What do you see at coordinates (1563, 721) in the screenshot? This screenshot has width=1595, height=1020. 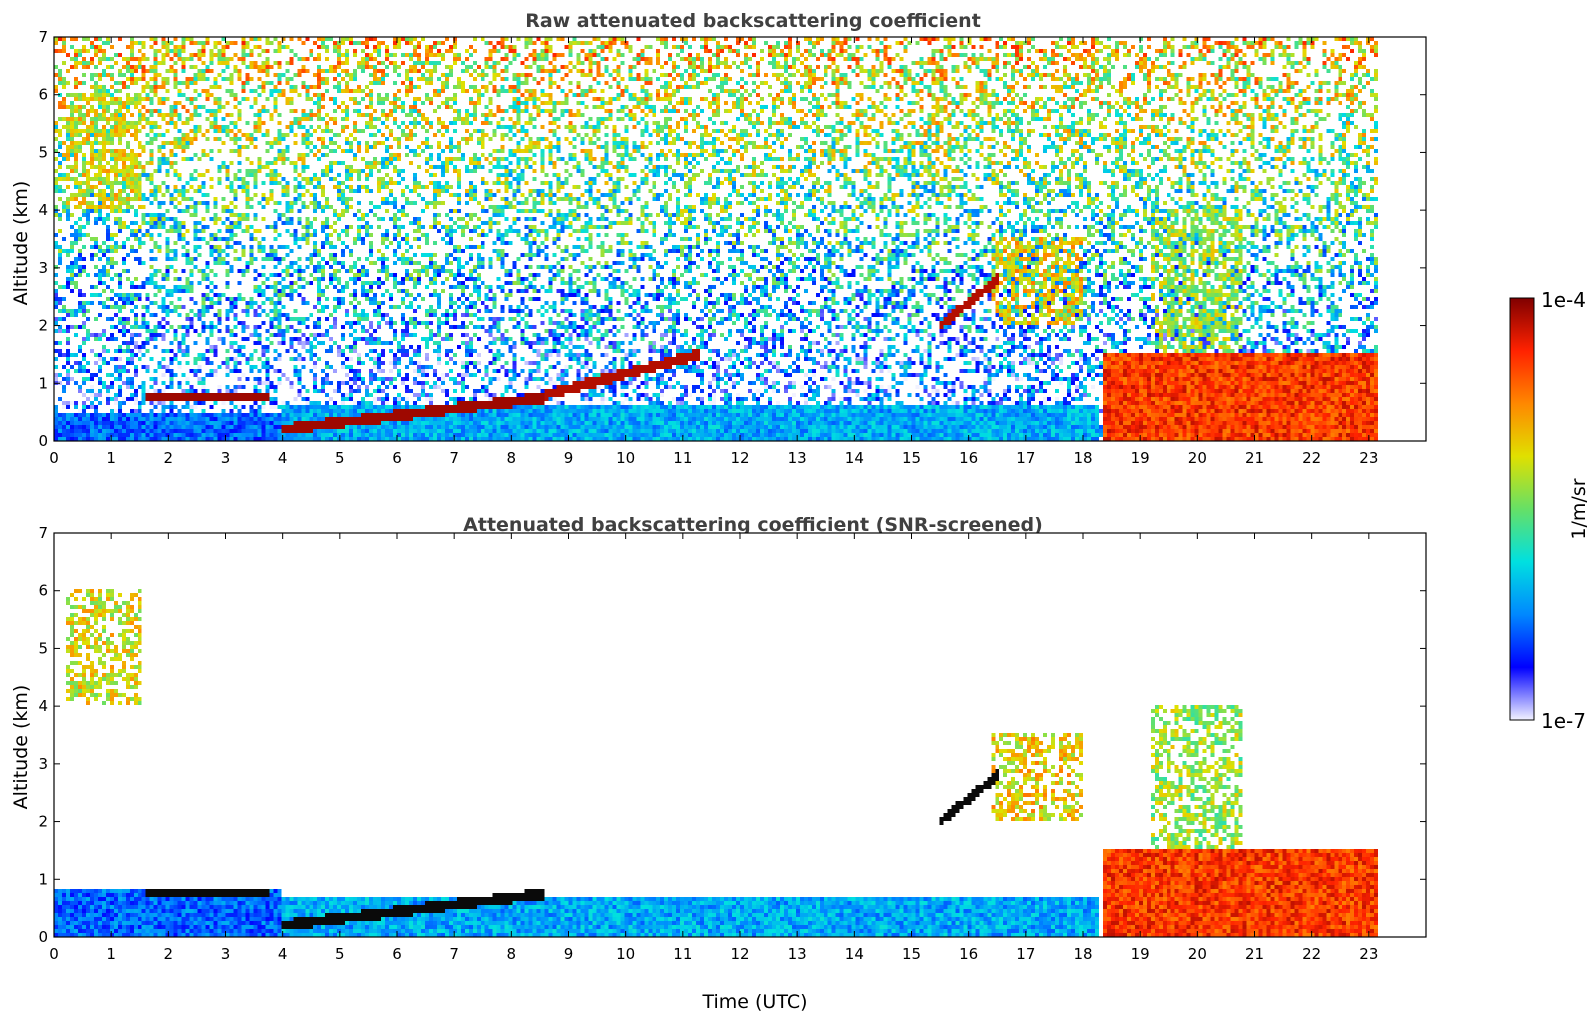 I see `colorbar-min-label: 1e-7` at bounding box center [1563, 721].